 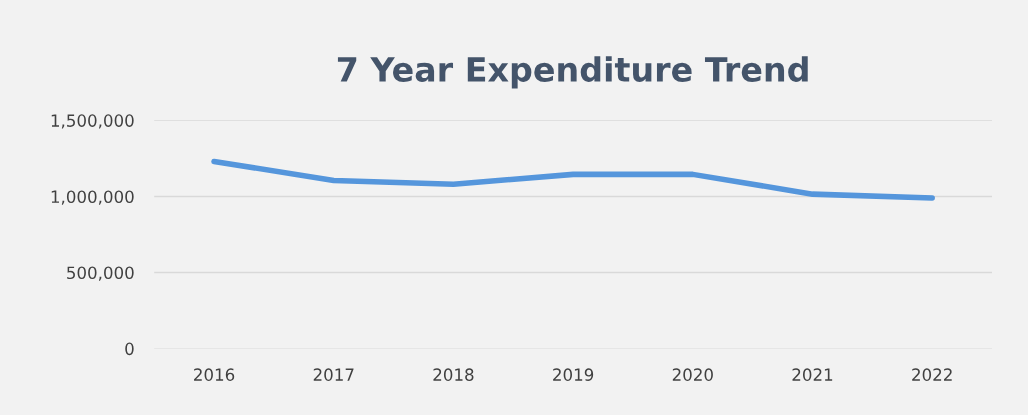 What do you see at coordinates (572, 72) in the screenshot?
I see `chart-title: 7 Year Expenditure Trend` at bounding box center [572, 72].